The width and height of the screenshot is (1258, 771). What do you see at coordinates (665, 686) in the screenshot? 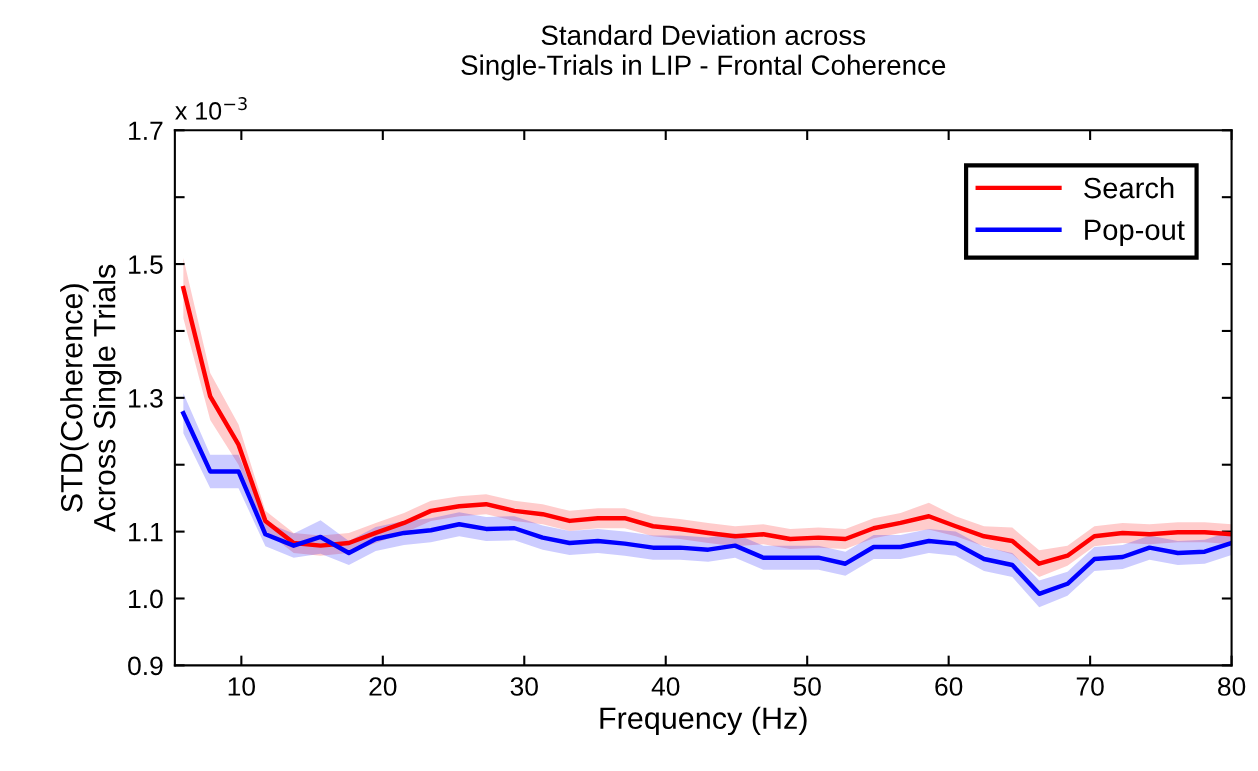
I see `x-tick-label: 40` at bounding box center [665, 686].